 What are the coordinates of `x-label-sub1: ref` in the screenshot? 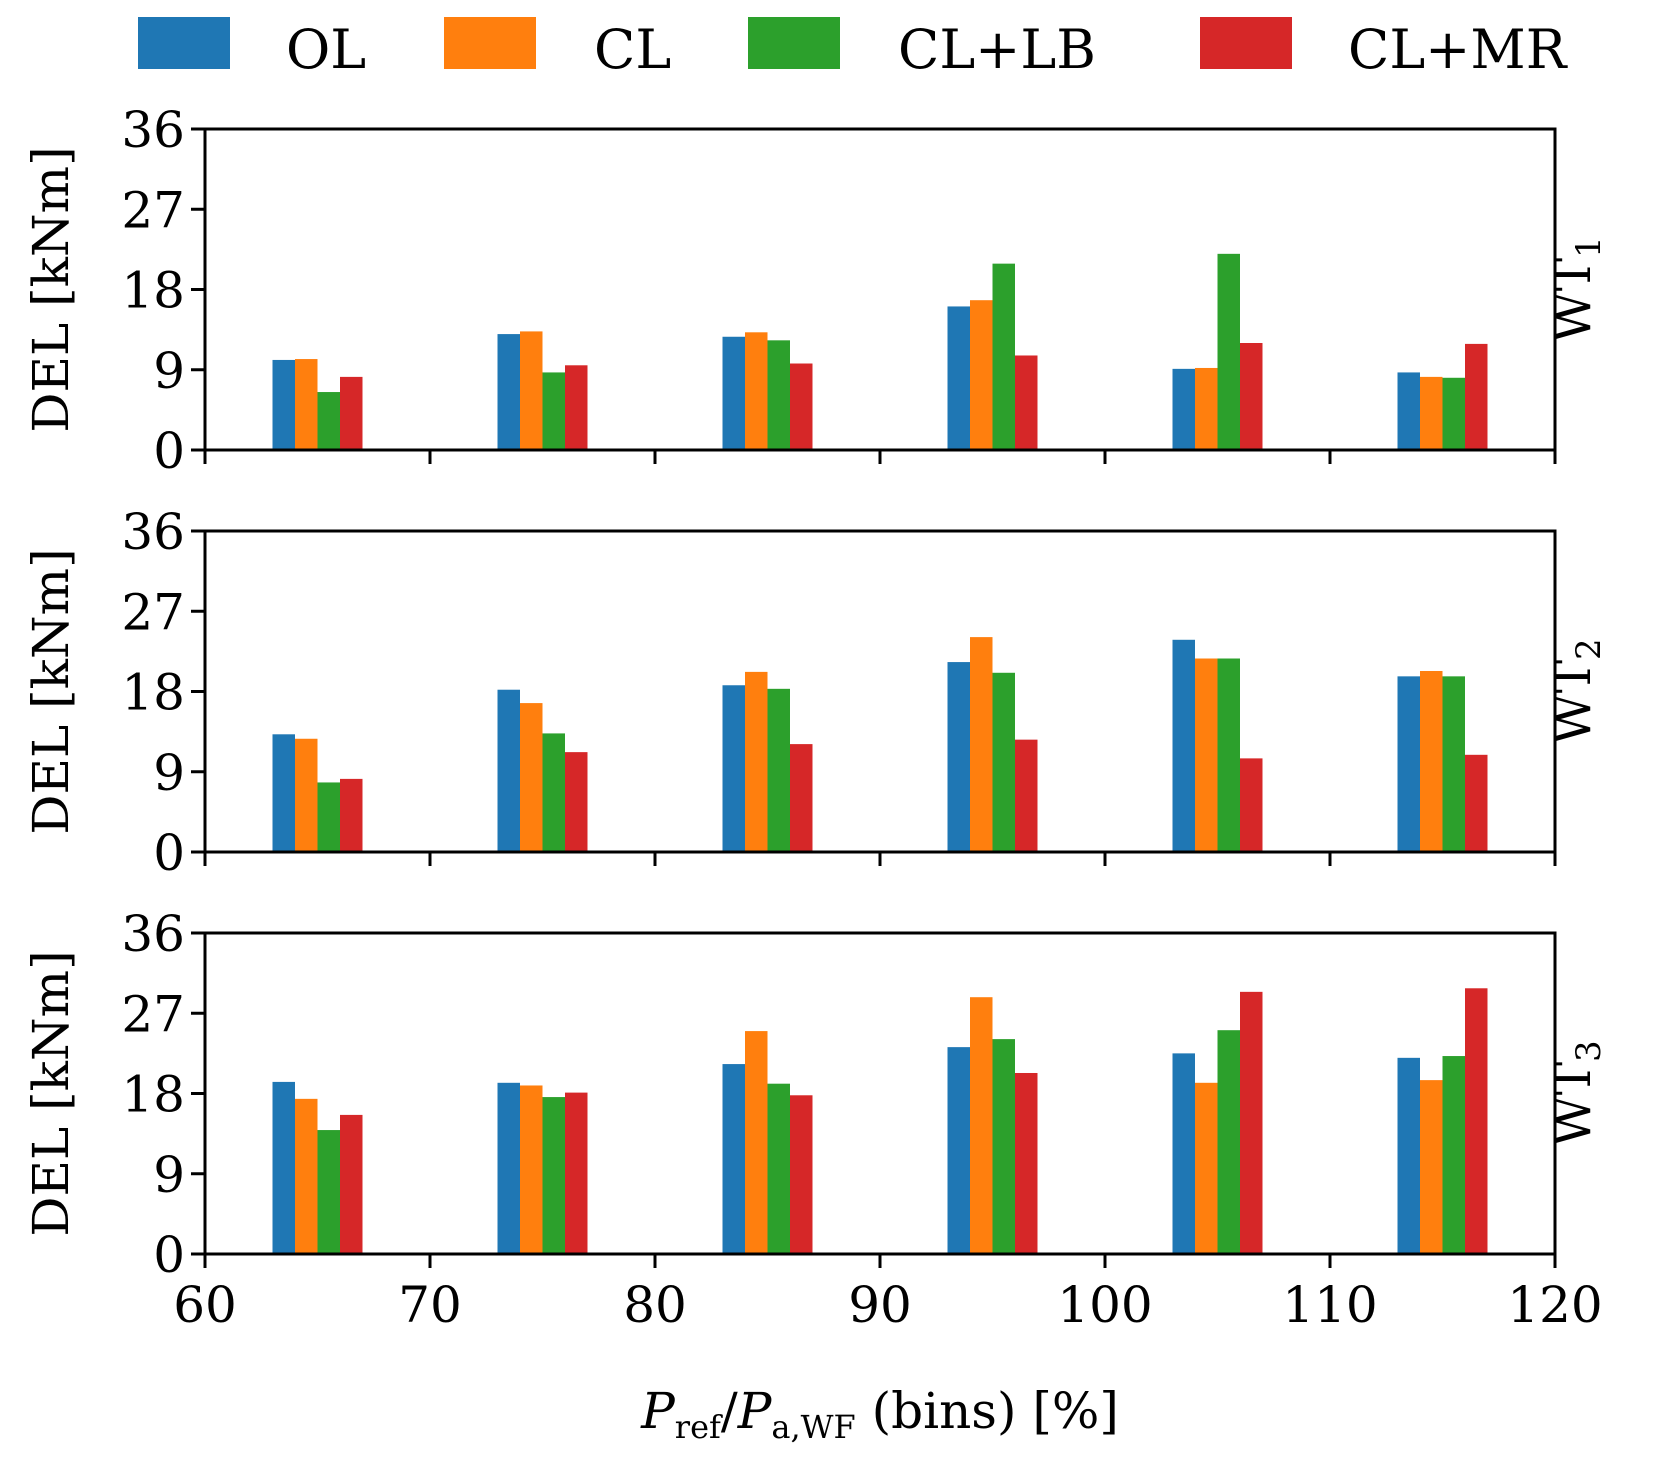 It's located at (699, 1427).